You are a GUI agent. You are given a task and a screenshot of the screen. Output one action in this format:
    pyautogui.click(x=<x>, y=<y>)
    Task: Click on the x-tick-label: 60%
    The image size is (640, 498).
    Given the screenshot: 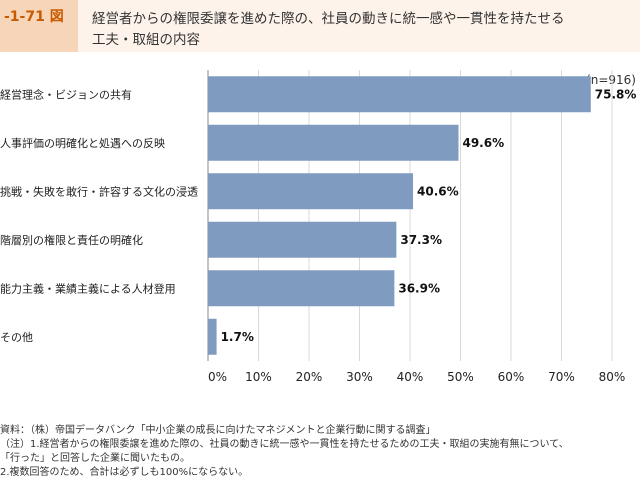 What is the action you would take?
    pyautogui.click(x=511, y=377)
    